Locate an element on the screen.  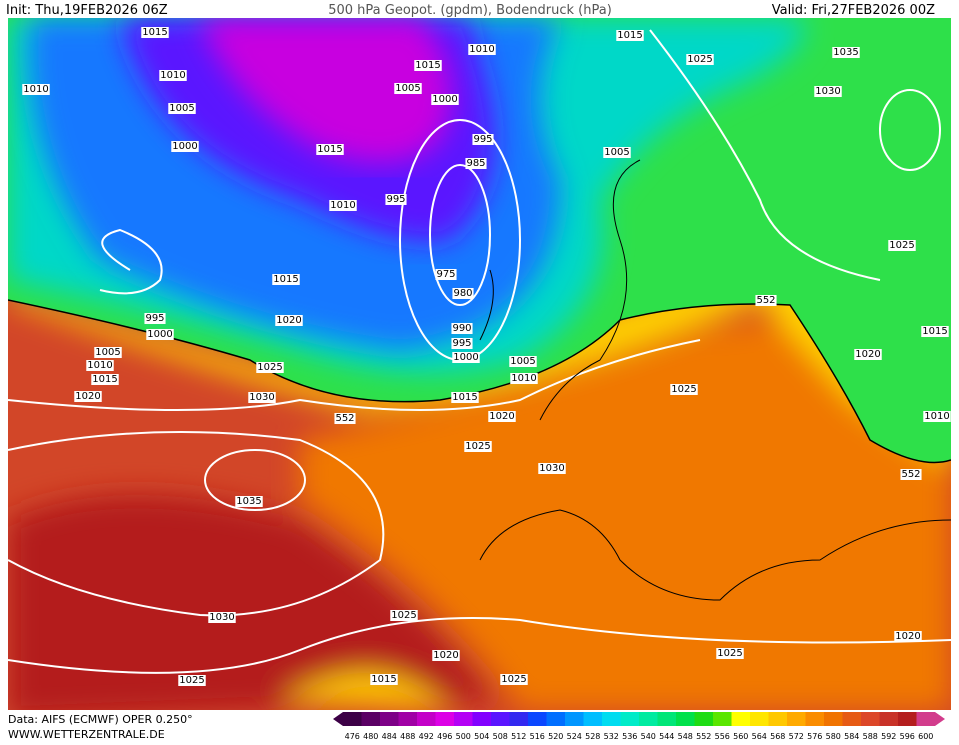
colorbar-label: 528 is located at coordinates (592, 736).